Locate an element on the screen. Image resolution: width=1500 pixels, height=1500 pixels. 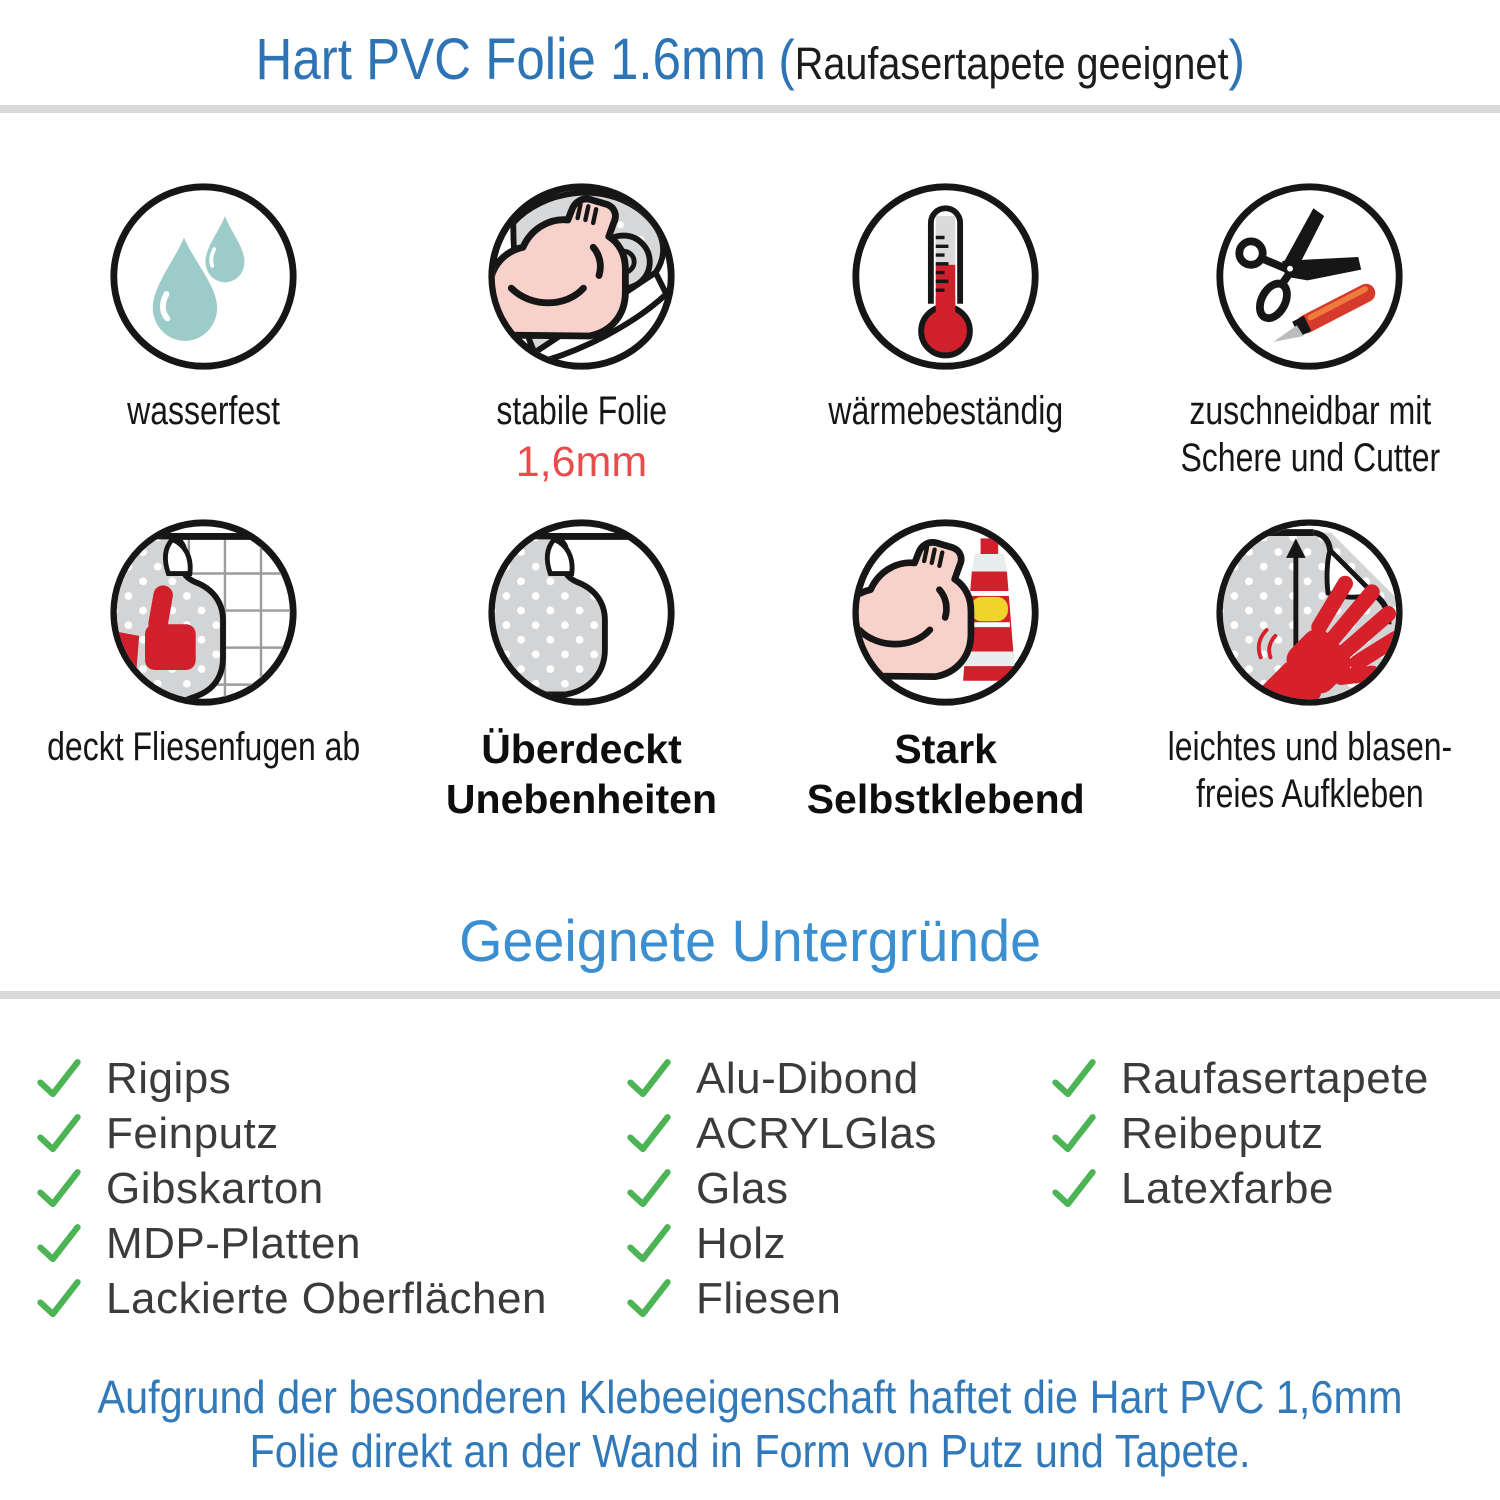
feature-heat-resistant: wärmebeständig is located at coordinates (946, 347).